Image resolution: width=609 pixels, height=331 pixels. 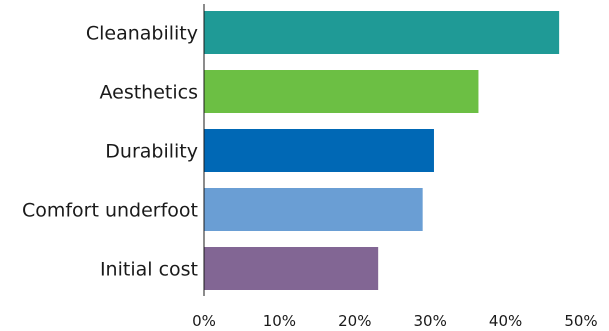 What do you see at coordinates (313, 209) in the screenshot?
I see `bar-comfort-underfoot` at bounding box center [313, 209].